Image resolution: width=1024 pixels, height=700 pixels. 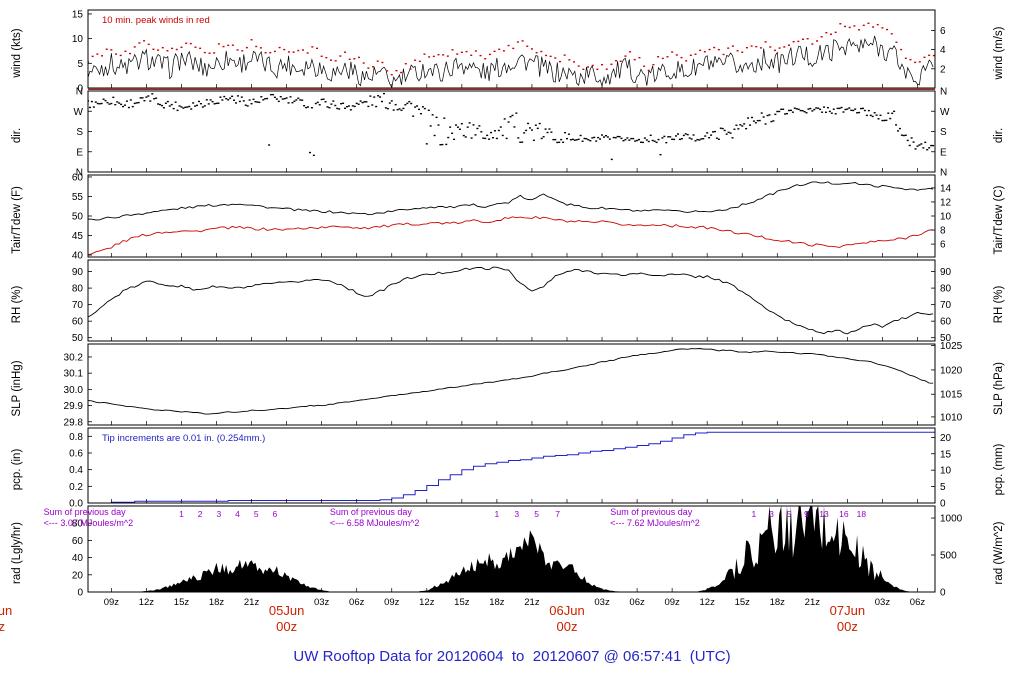 I want to click on svg-text: 1015, so click(x=951, y=395).